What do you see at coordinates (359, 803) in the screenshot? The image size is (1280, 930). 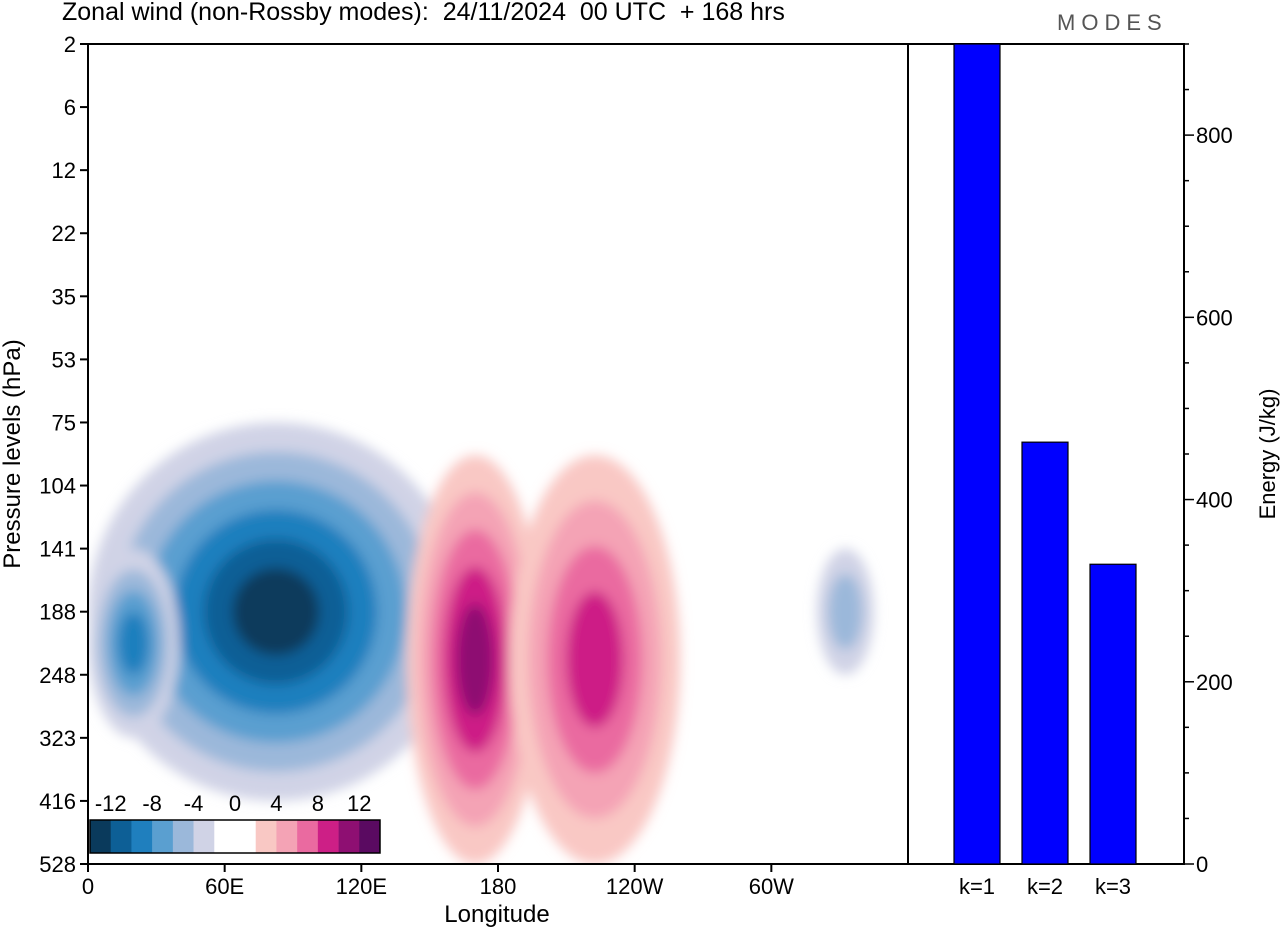 I see `colorbar-label: 12` at bounding box center [359, 803].